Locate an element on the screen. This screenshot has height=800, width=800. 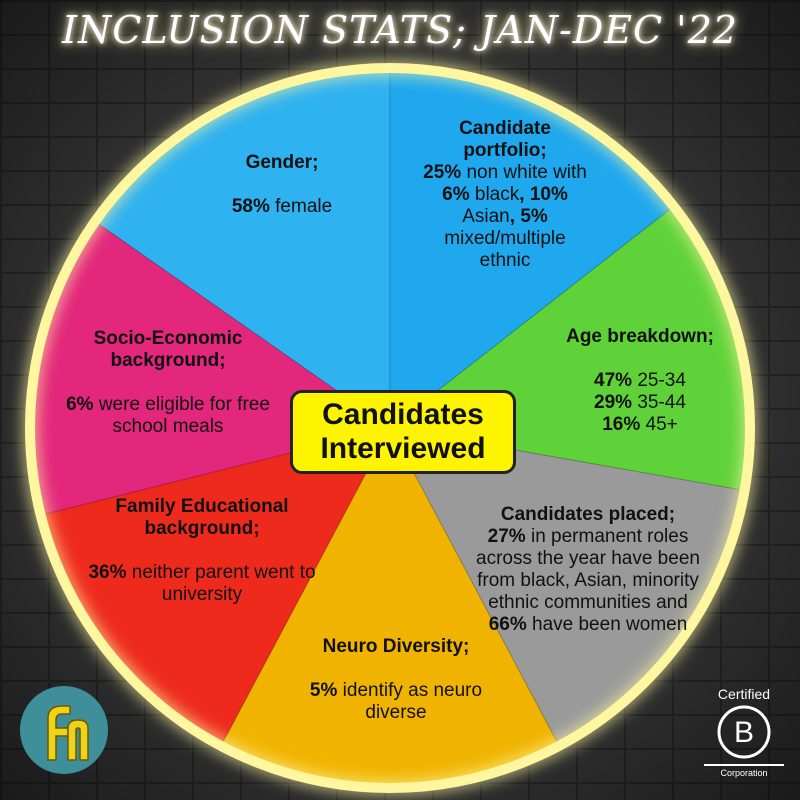
age-row: 29% 35-44 is located at coordinates (640, 402).